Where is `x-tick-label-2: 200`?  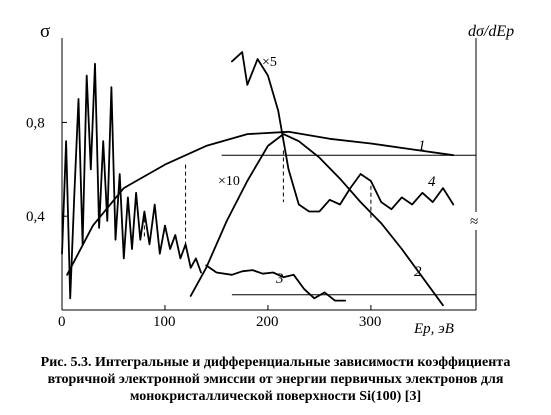 x-tick-label-2: 200 is located at coordinates (267, 322).